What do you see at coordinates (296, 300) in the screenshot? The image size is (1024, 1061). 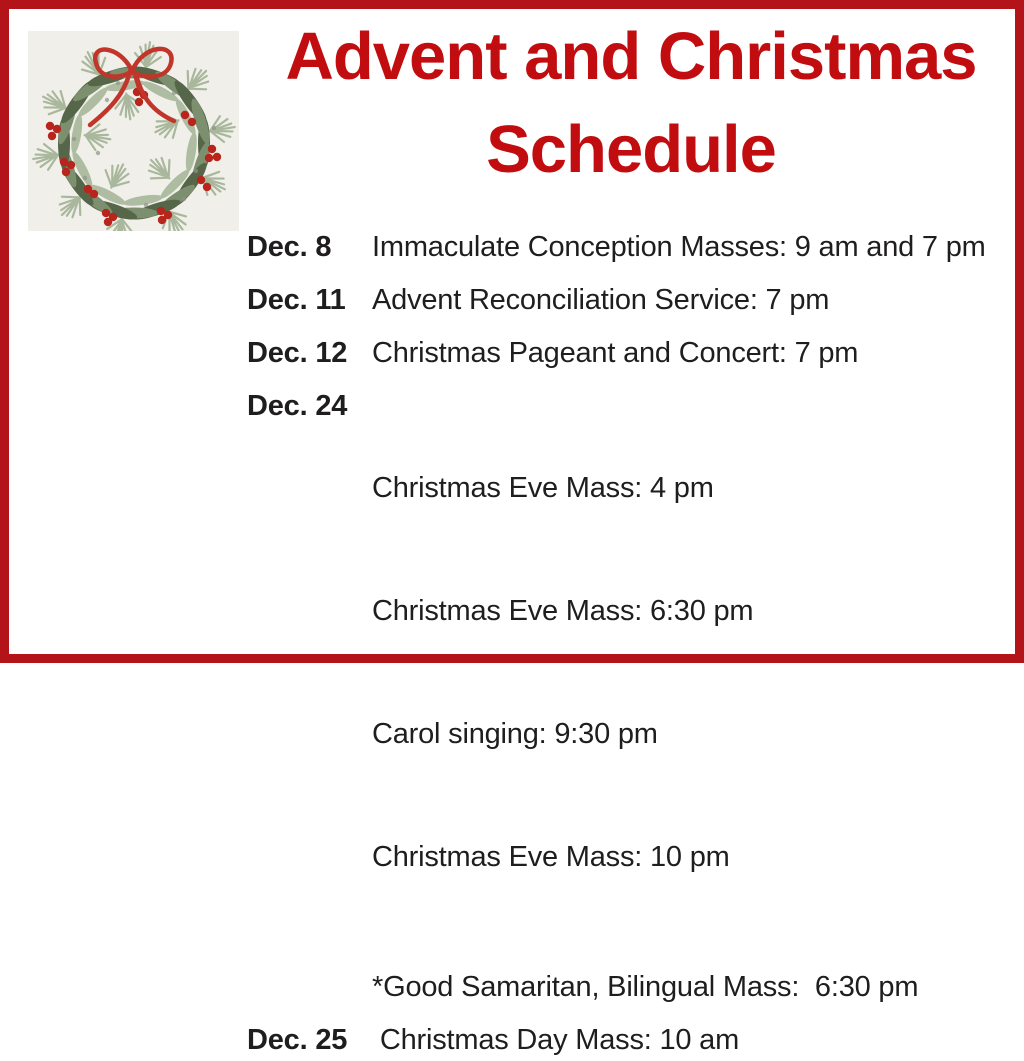 I see `schedule-date: Dec. 11` at bounding box center [296, 300].